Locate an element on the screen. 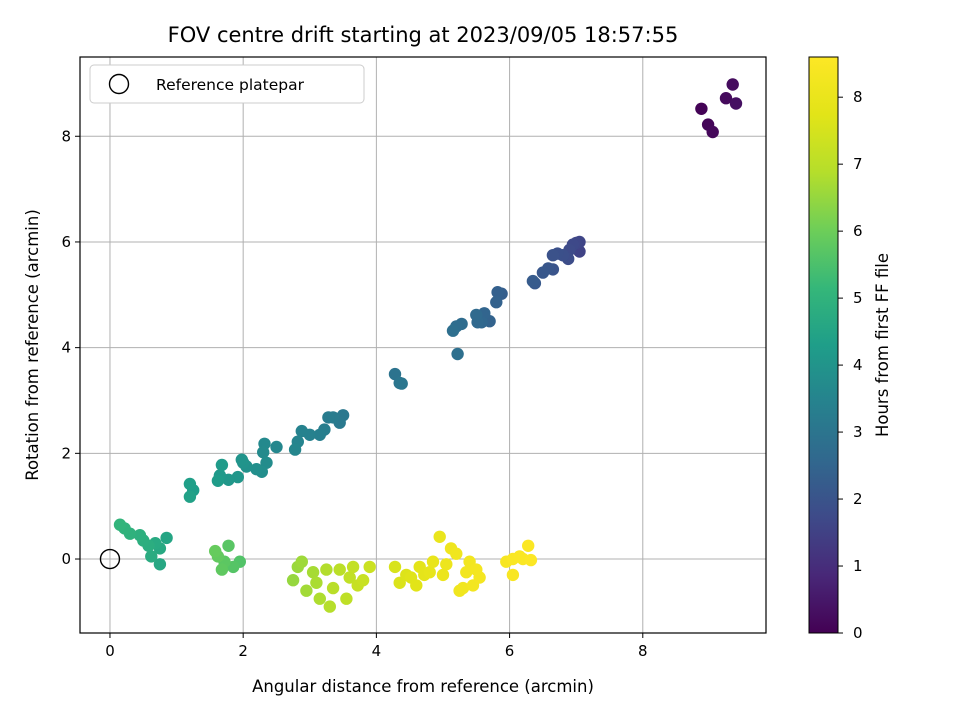  legend: Reference platepar is located at coordinates (227, 84).